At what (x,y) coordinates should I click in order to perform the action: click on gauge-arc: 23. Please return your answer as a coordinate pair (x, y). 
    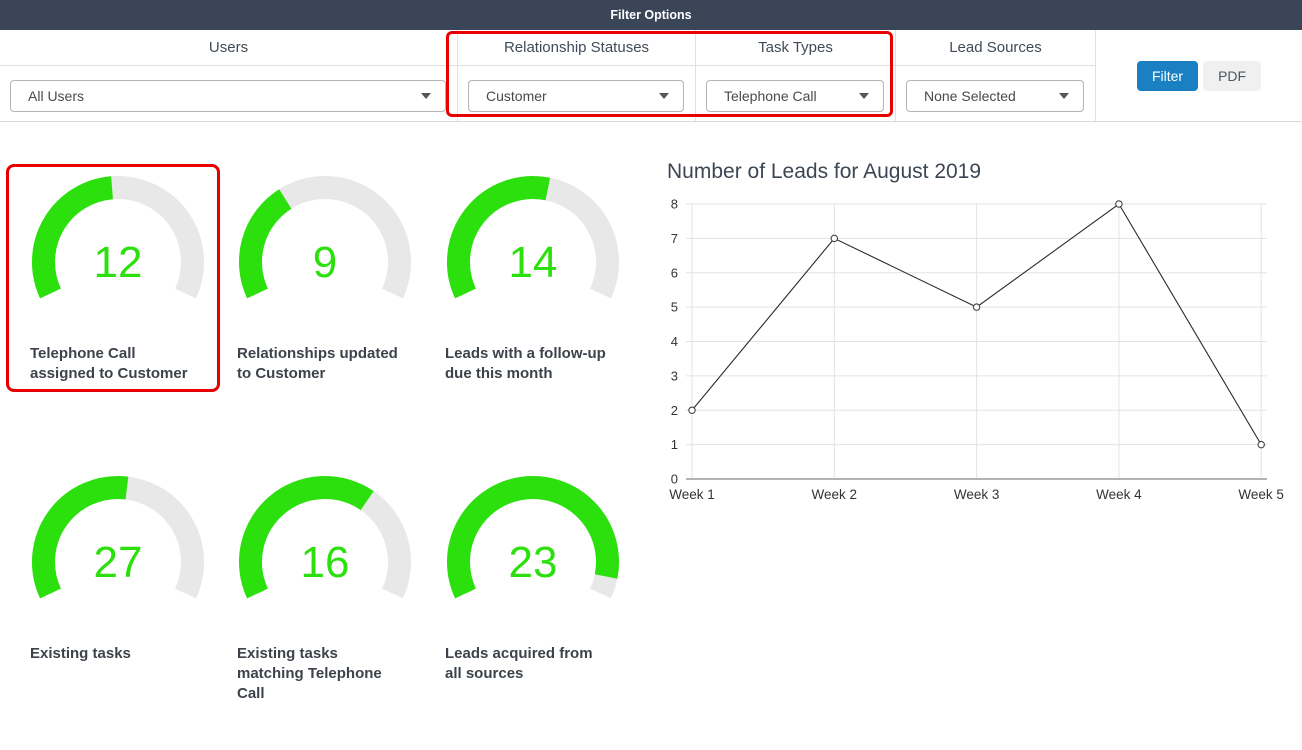
    Looking at the image, I should click on (533, 537).